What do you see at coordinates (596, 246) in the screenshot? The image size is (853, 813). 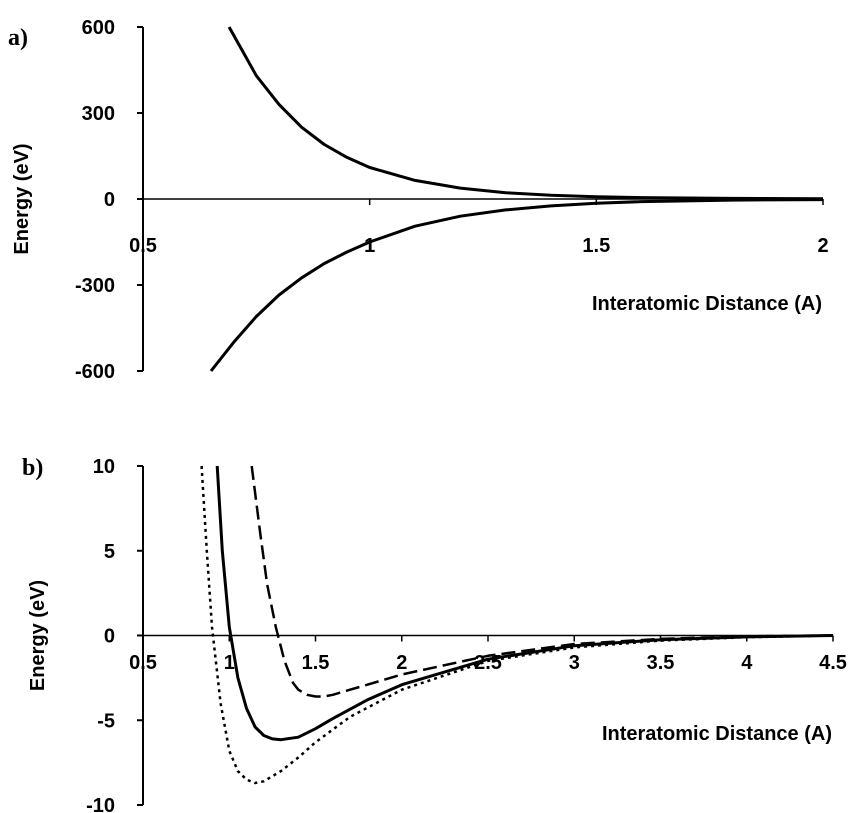 I see `x-tick-label-a: 1.5` at bounding box center [596, 246].